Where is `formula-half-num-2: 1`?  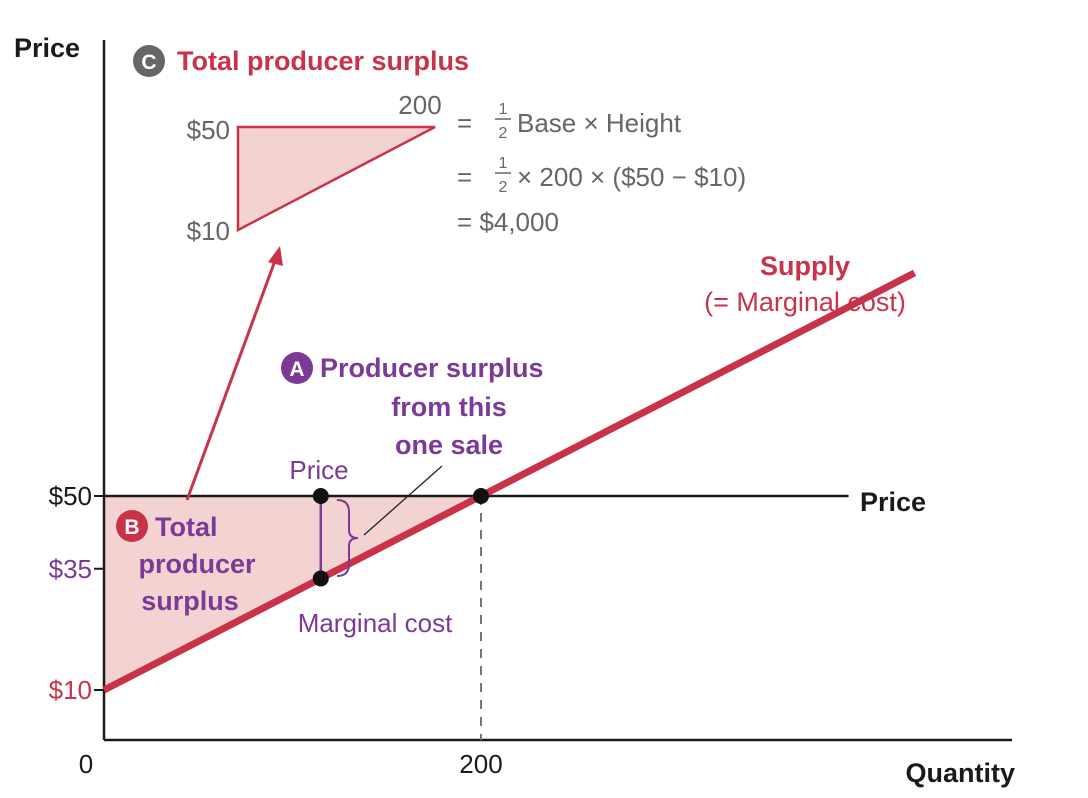 formula-half-num-2: 1 is located at coordinates (503, 163).